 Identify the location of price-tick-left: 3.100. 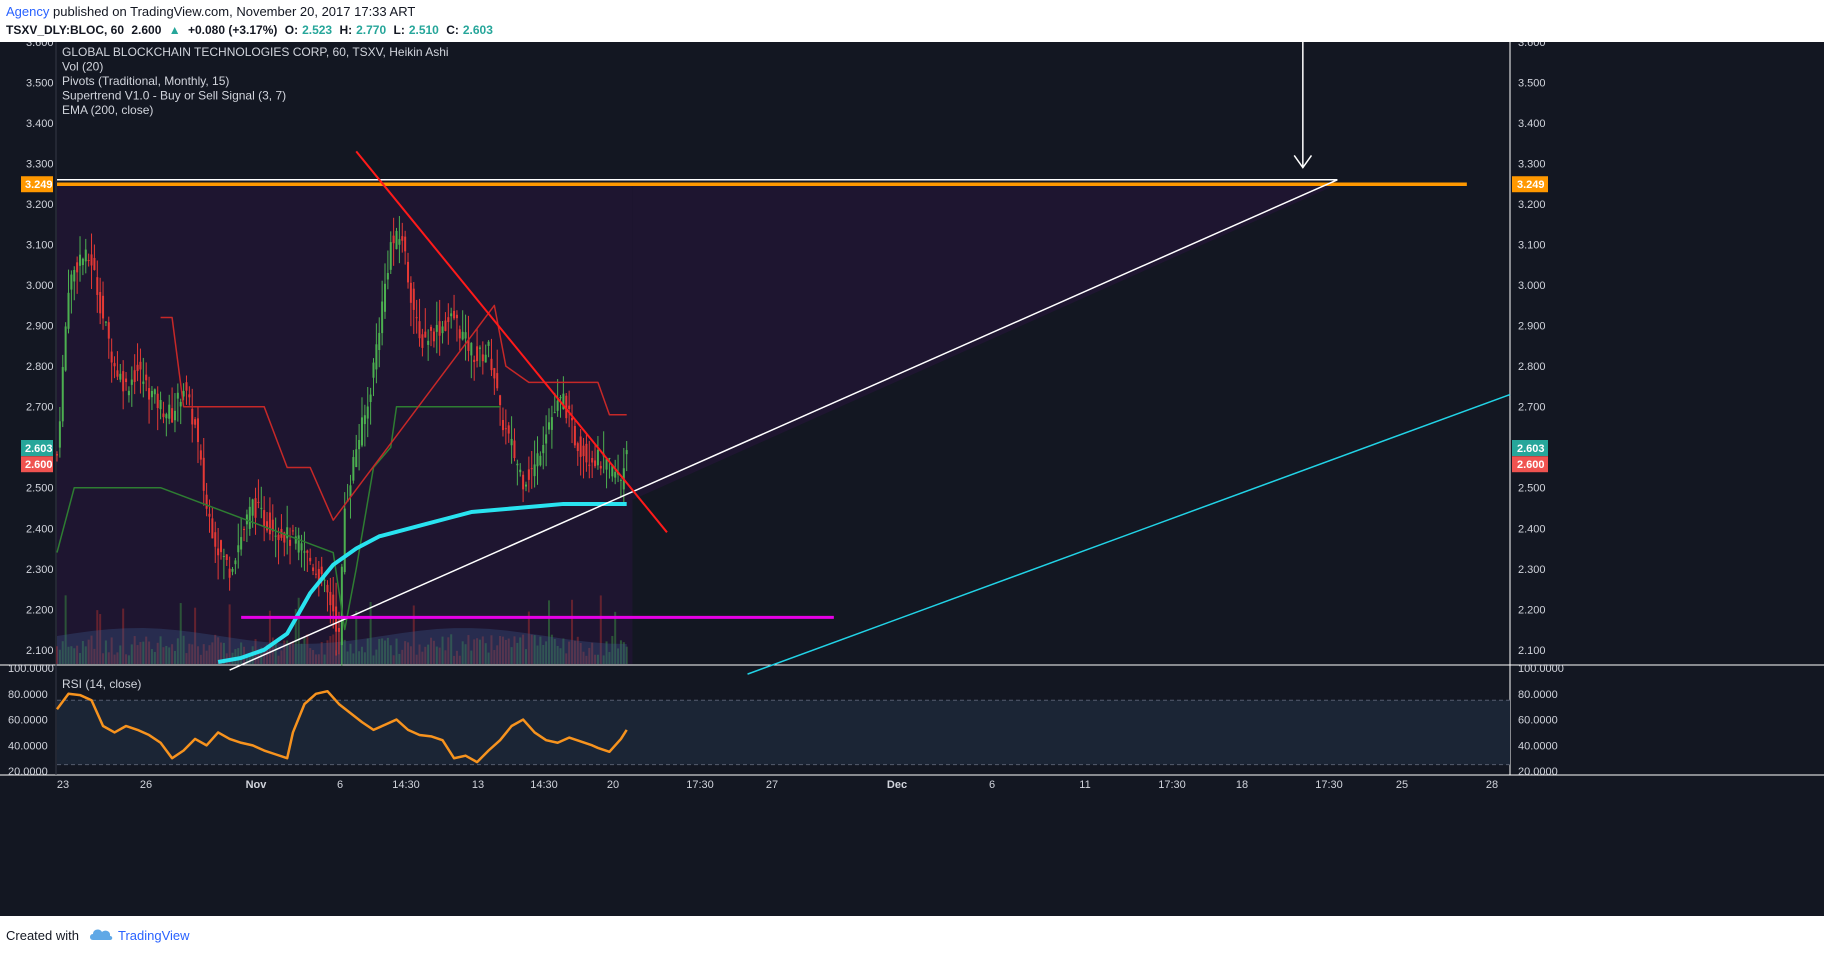
(40, 246).